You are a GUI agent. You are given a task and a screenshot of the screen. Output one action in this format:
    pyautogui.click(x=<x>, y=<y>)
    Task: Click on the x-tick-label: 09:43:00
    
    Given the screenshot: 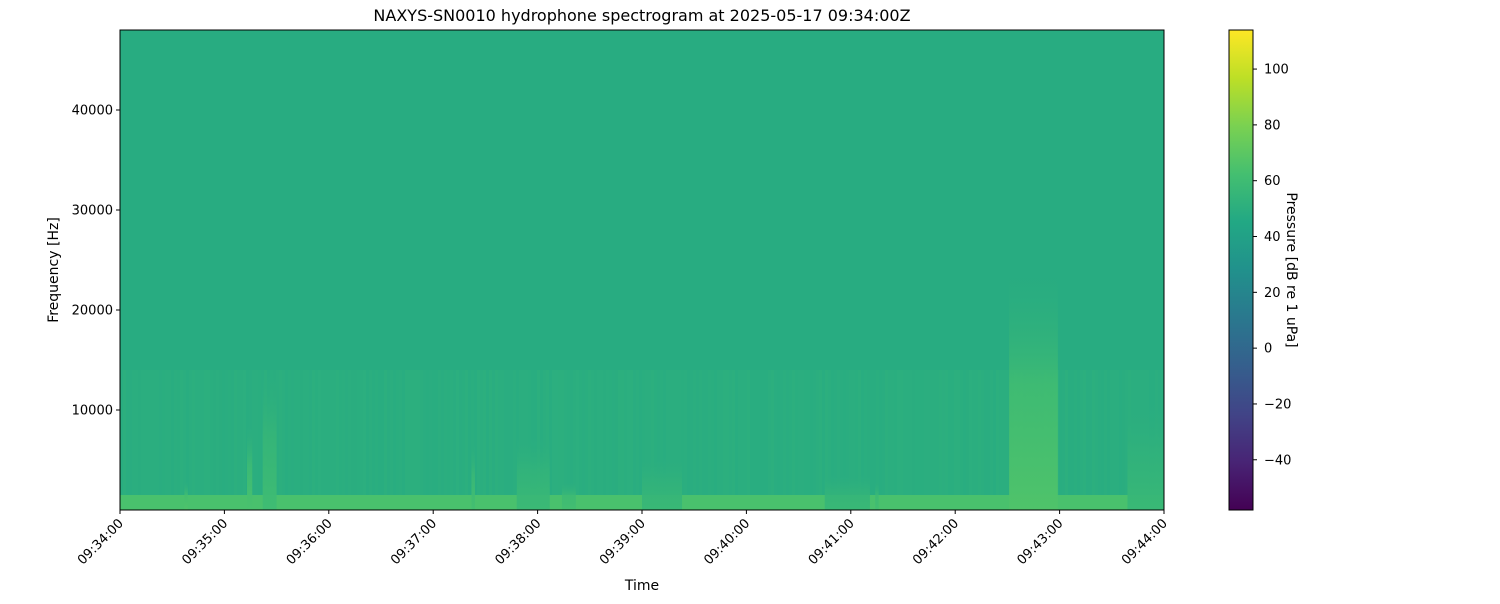 What is the action you would take?
    pyautogui.click(x=1041, y=542)
    